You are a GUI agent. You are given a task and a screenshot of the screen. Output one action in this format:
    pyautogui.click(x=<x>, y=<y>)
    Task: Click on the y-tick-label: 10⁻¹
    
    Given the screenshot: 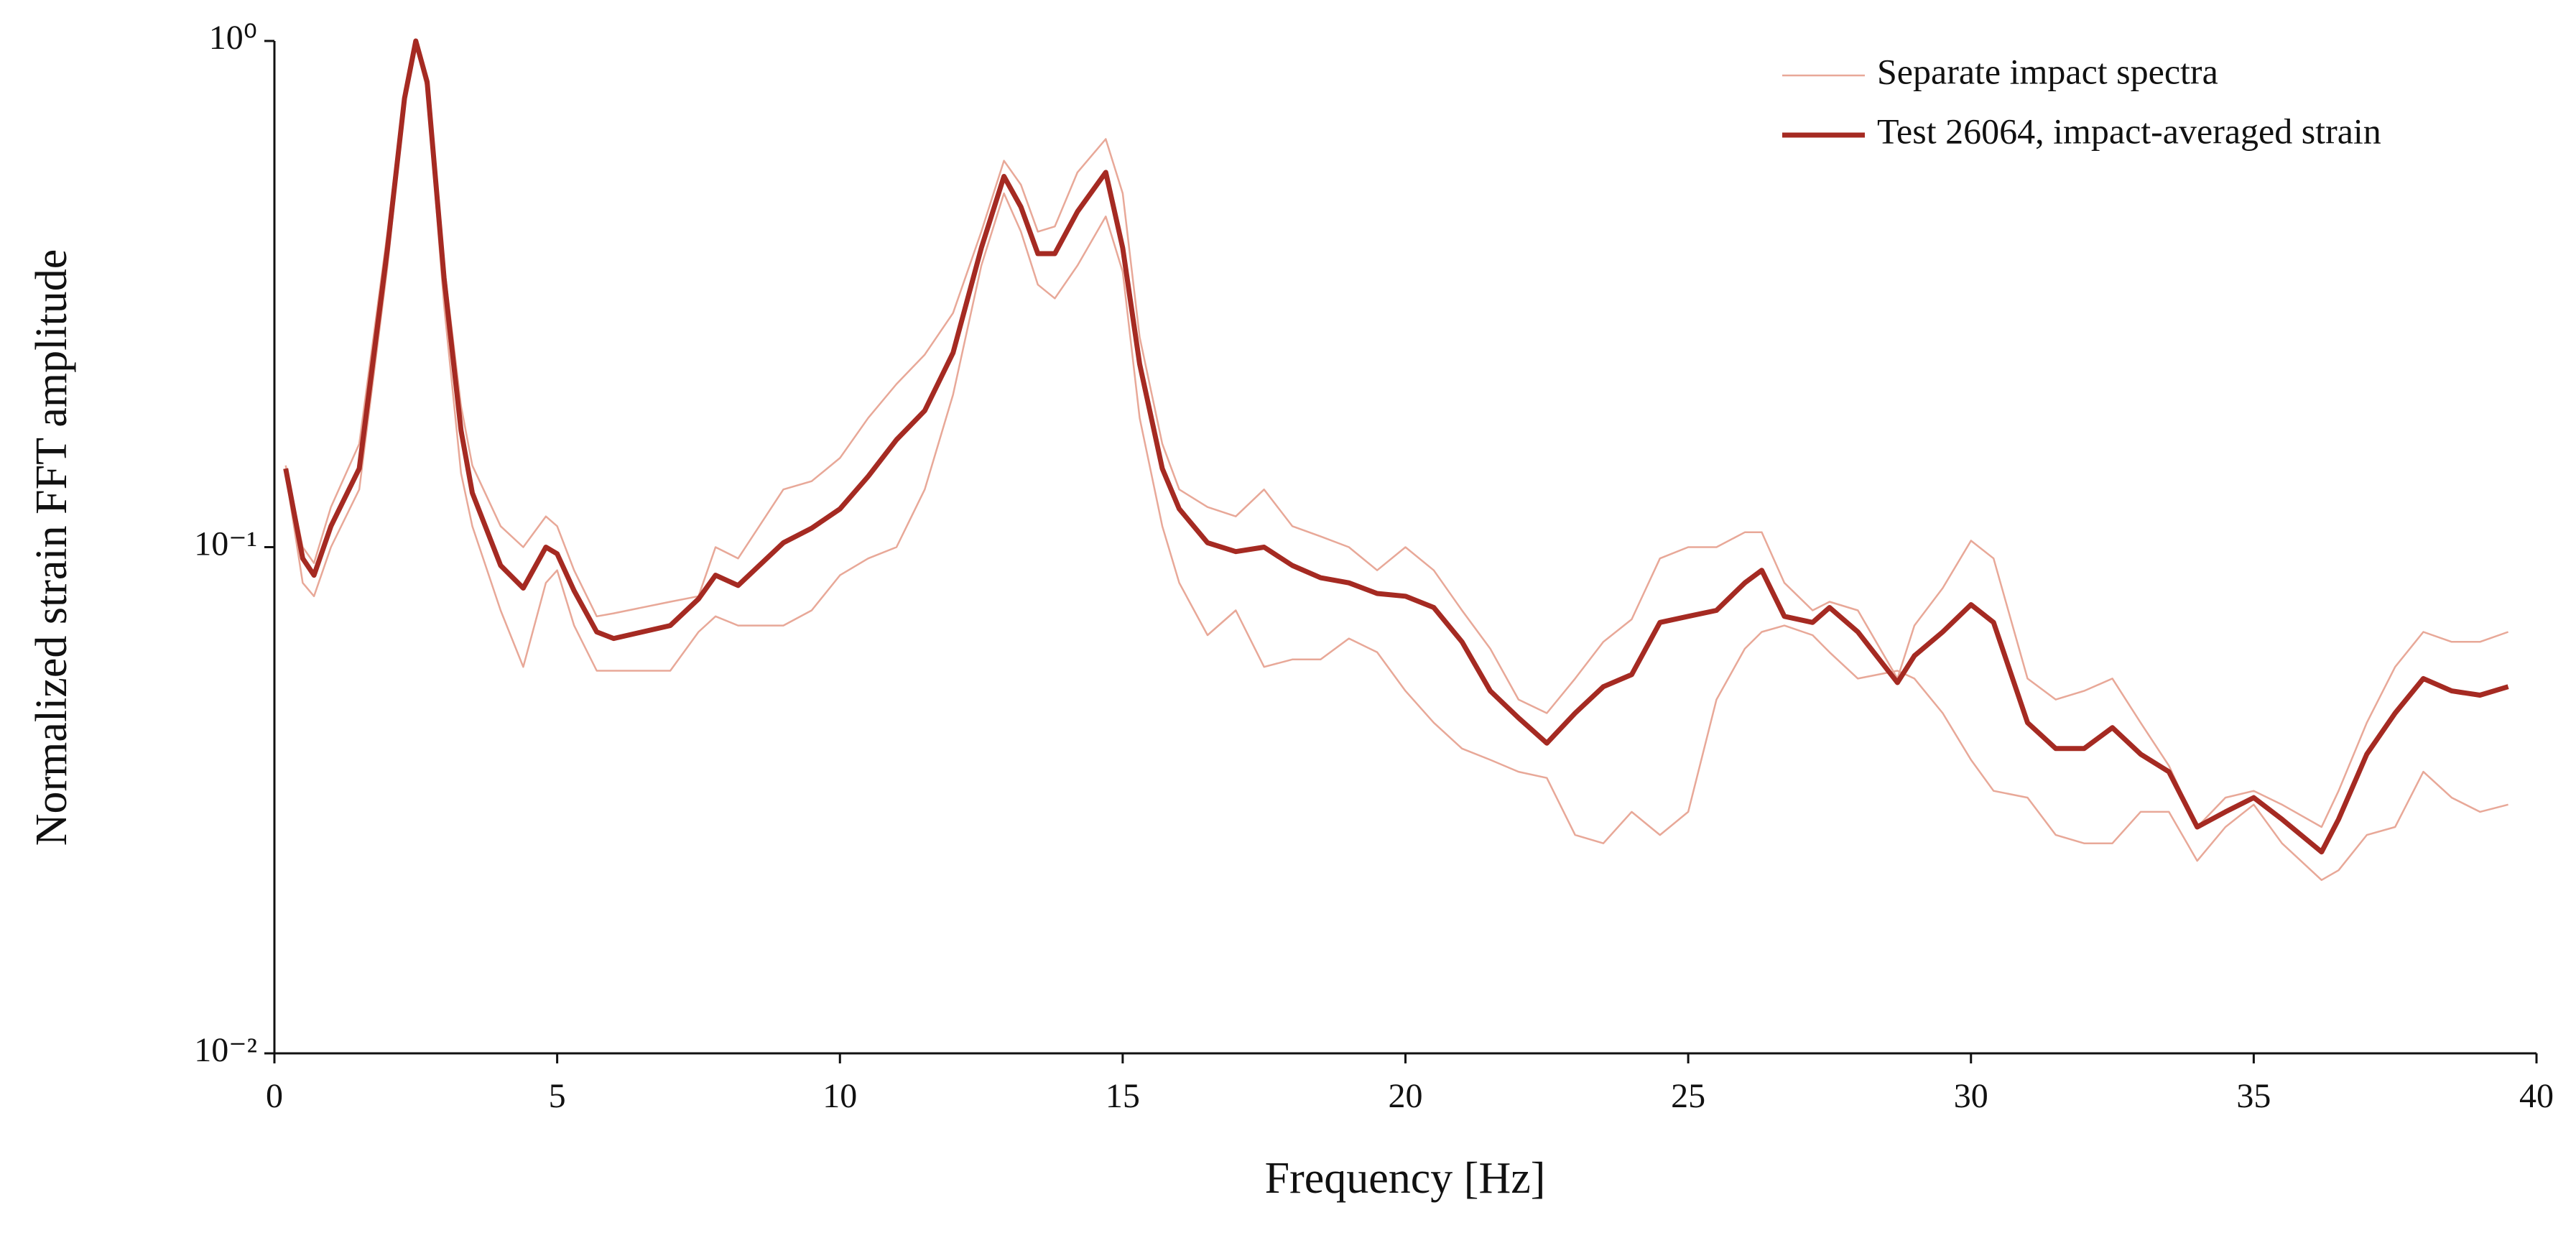 What is the action you would take?
    pyautogui.click(x=225, y=544)
    